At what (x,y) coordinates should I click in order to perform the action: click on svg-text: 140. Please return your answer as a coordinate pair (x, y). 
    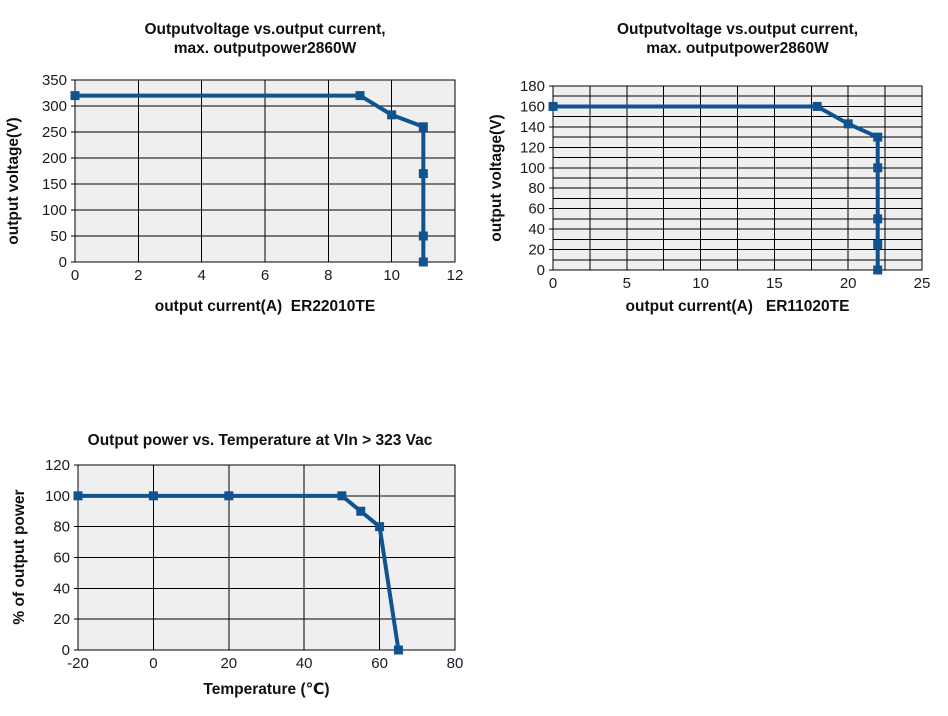
    Looking at the image, I should click on (532, 127).